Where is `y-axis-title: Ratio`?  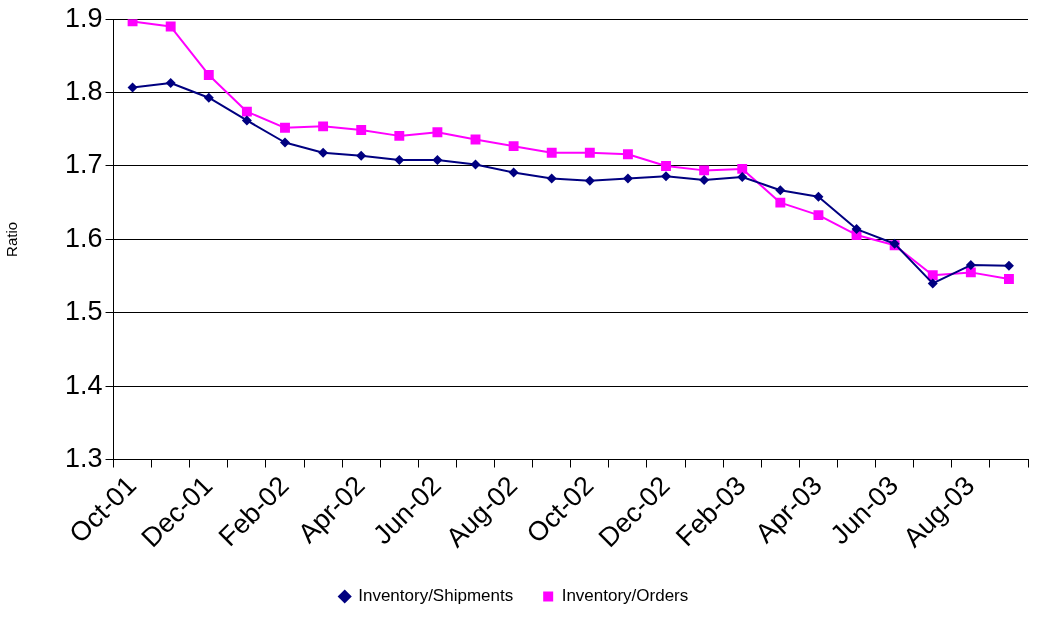 y-axis-title: Ratio is located at coordinates (12, 239).